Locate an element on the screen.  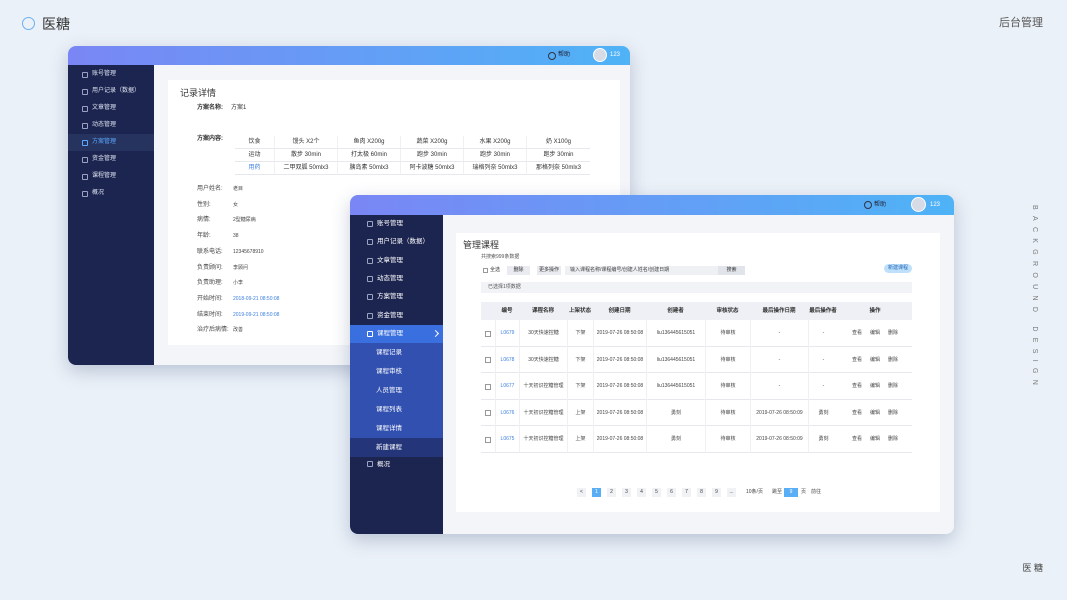
plan-cell: 运动 is located at coordinates (255, 155).